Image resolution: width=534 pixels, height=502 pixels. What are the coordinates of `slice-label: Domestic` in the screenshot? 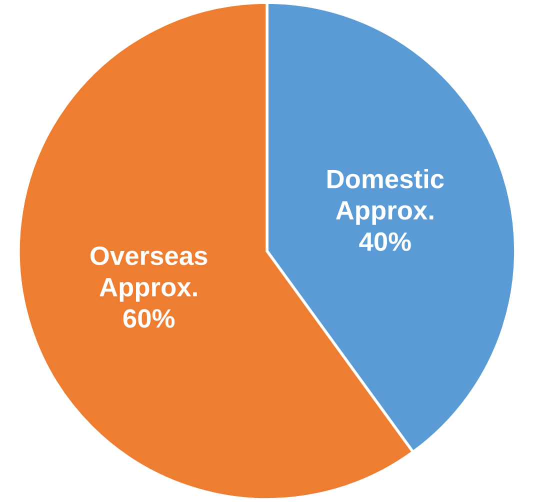 It's located at (386, 178).